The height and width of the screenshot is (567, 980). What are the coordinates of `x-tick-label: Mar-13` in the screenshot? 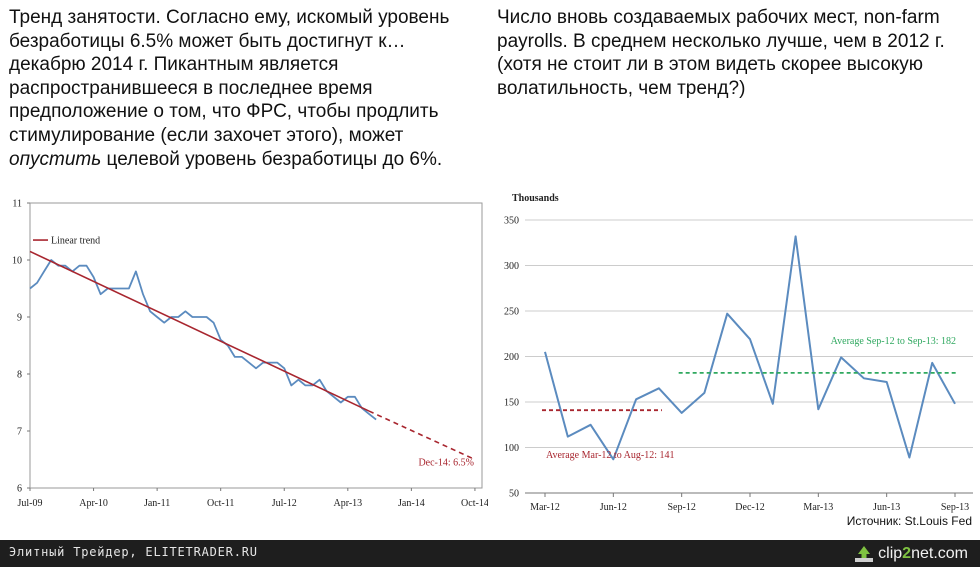 It's located at (818, 507).